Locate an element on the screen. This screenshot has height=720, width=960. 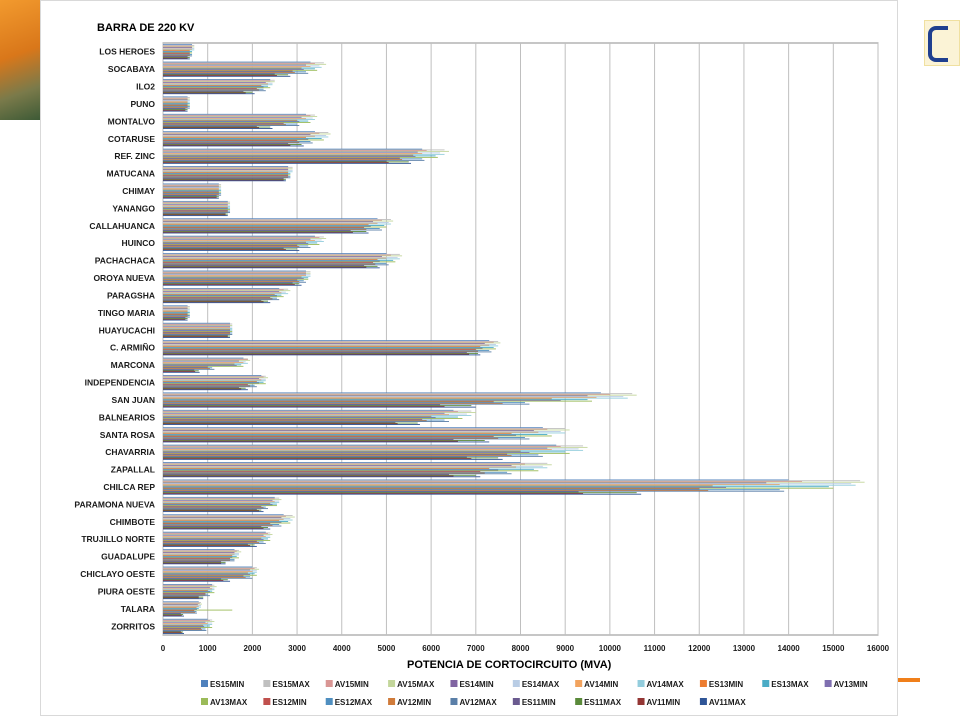
legend-item: AV11MAX is located at coordinates (722, 702).